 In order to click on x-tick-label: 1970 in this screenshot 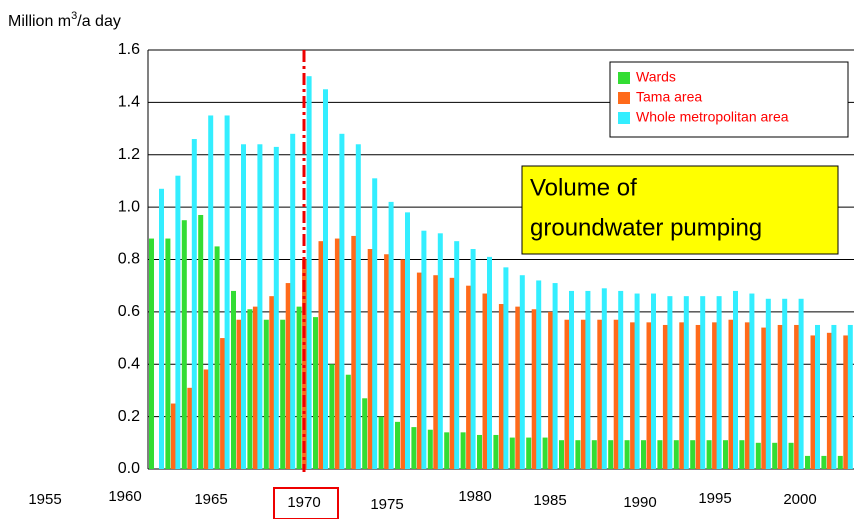, I will do `click(303, 502)`.